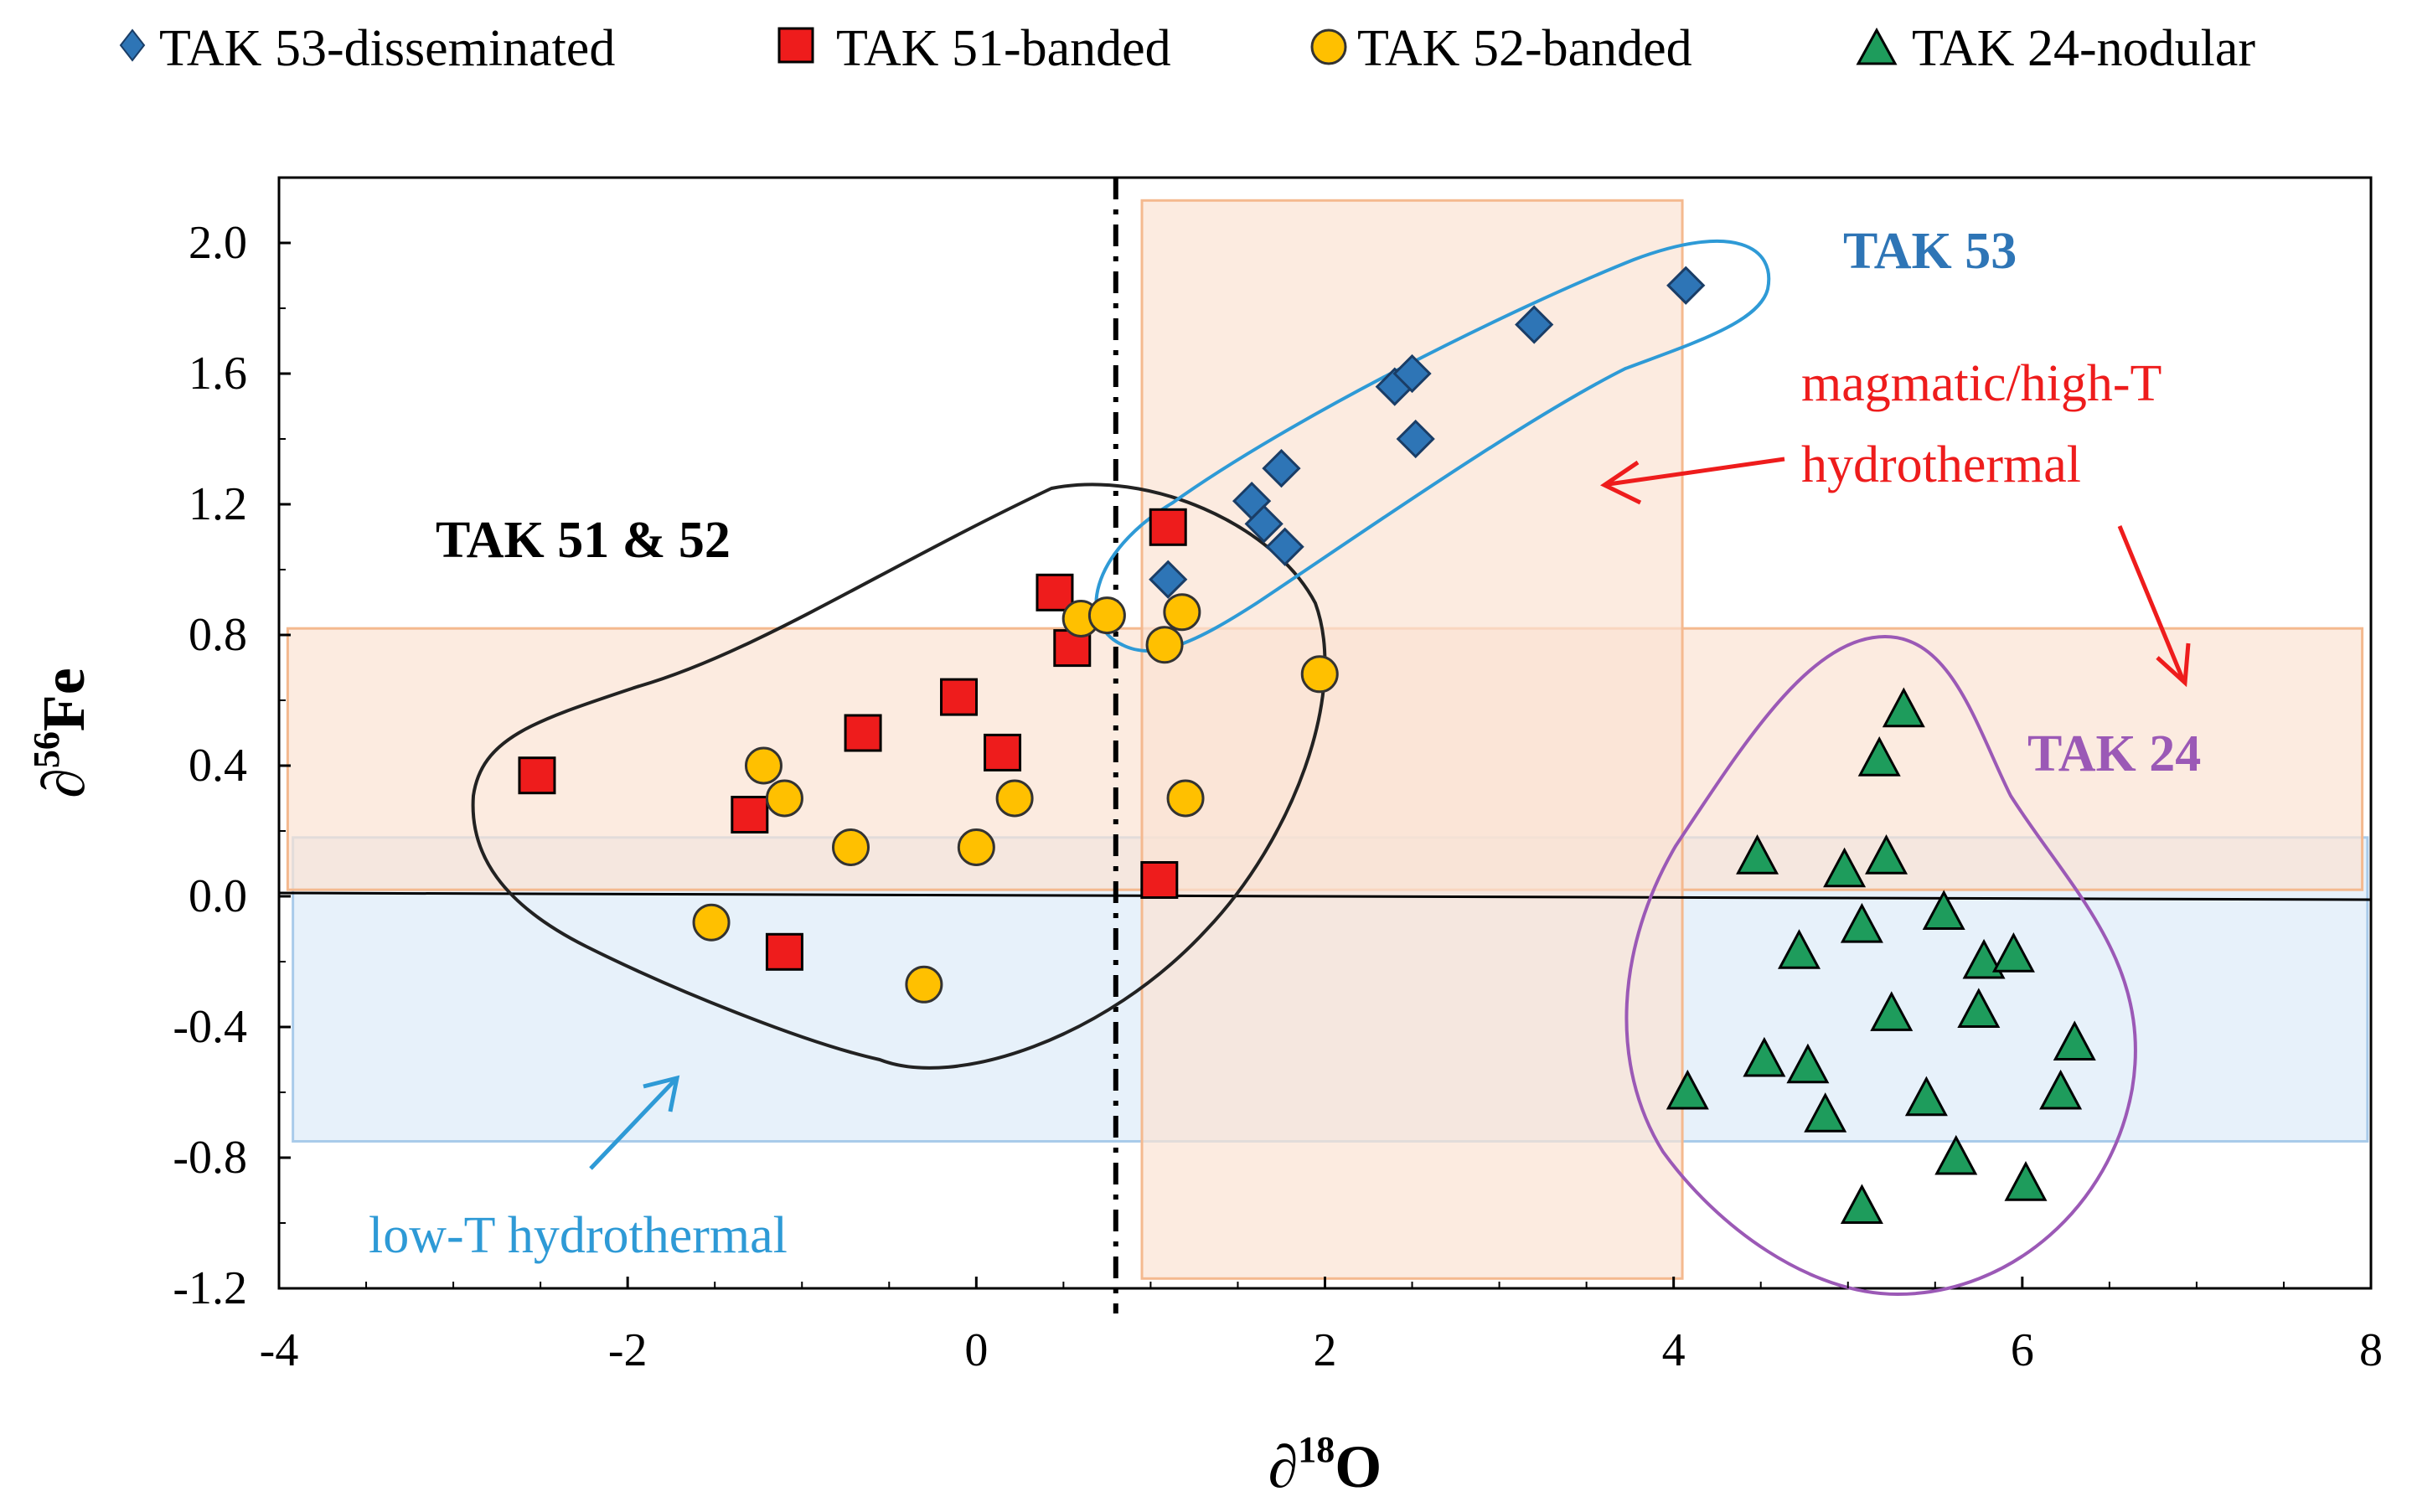  Describe the element at coordinates (232, 745) in the screenshot. I see `y-axis: -1.2 -0.8 -0.4 0.0 0.4 0.8 1.2 1.6 2.0` at that location.